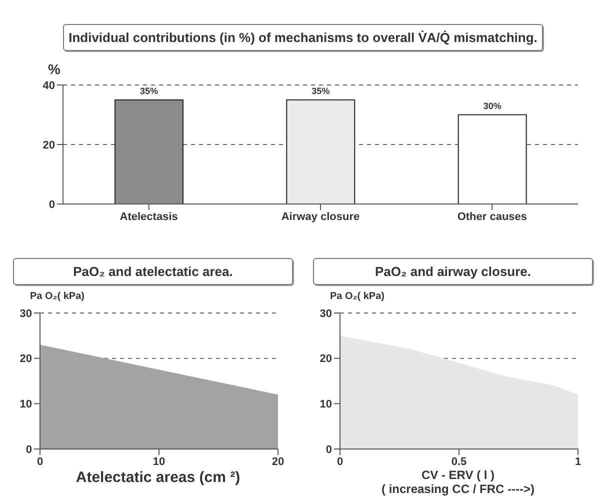 This screenshot has width=606, height=496. I want to click on y-tick-label: 40, so click(48, 86).